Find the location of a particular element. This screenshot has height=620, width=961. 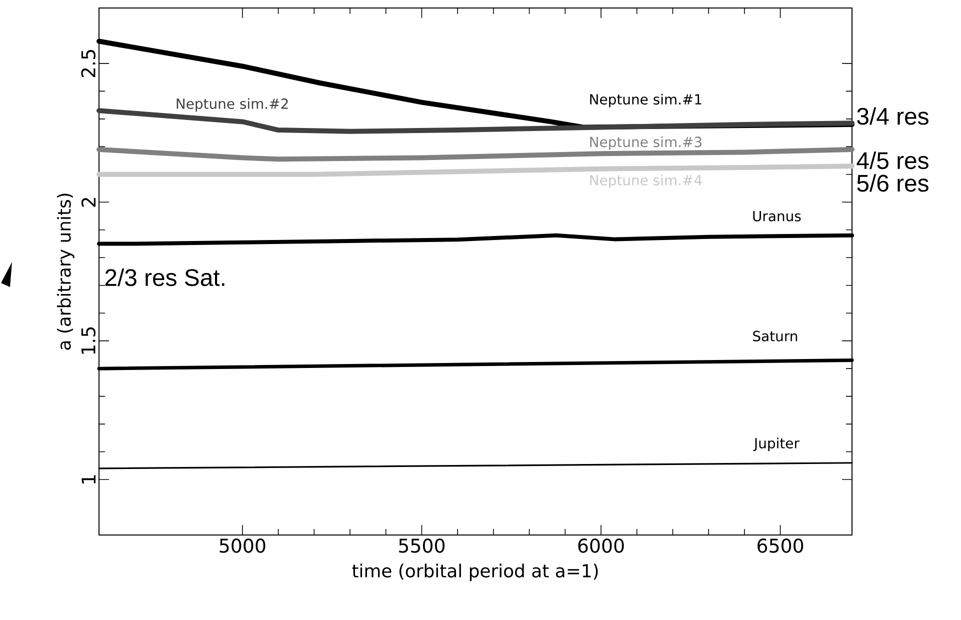

series-label: Jupiter is located at coordinates (776, 445).